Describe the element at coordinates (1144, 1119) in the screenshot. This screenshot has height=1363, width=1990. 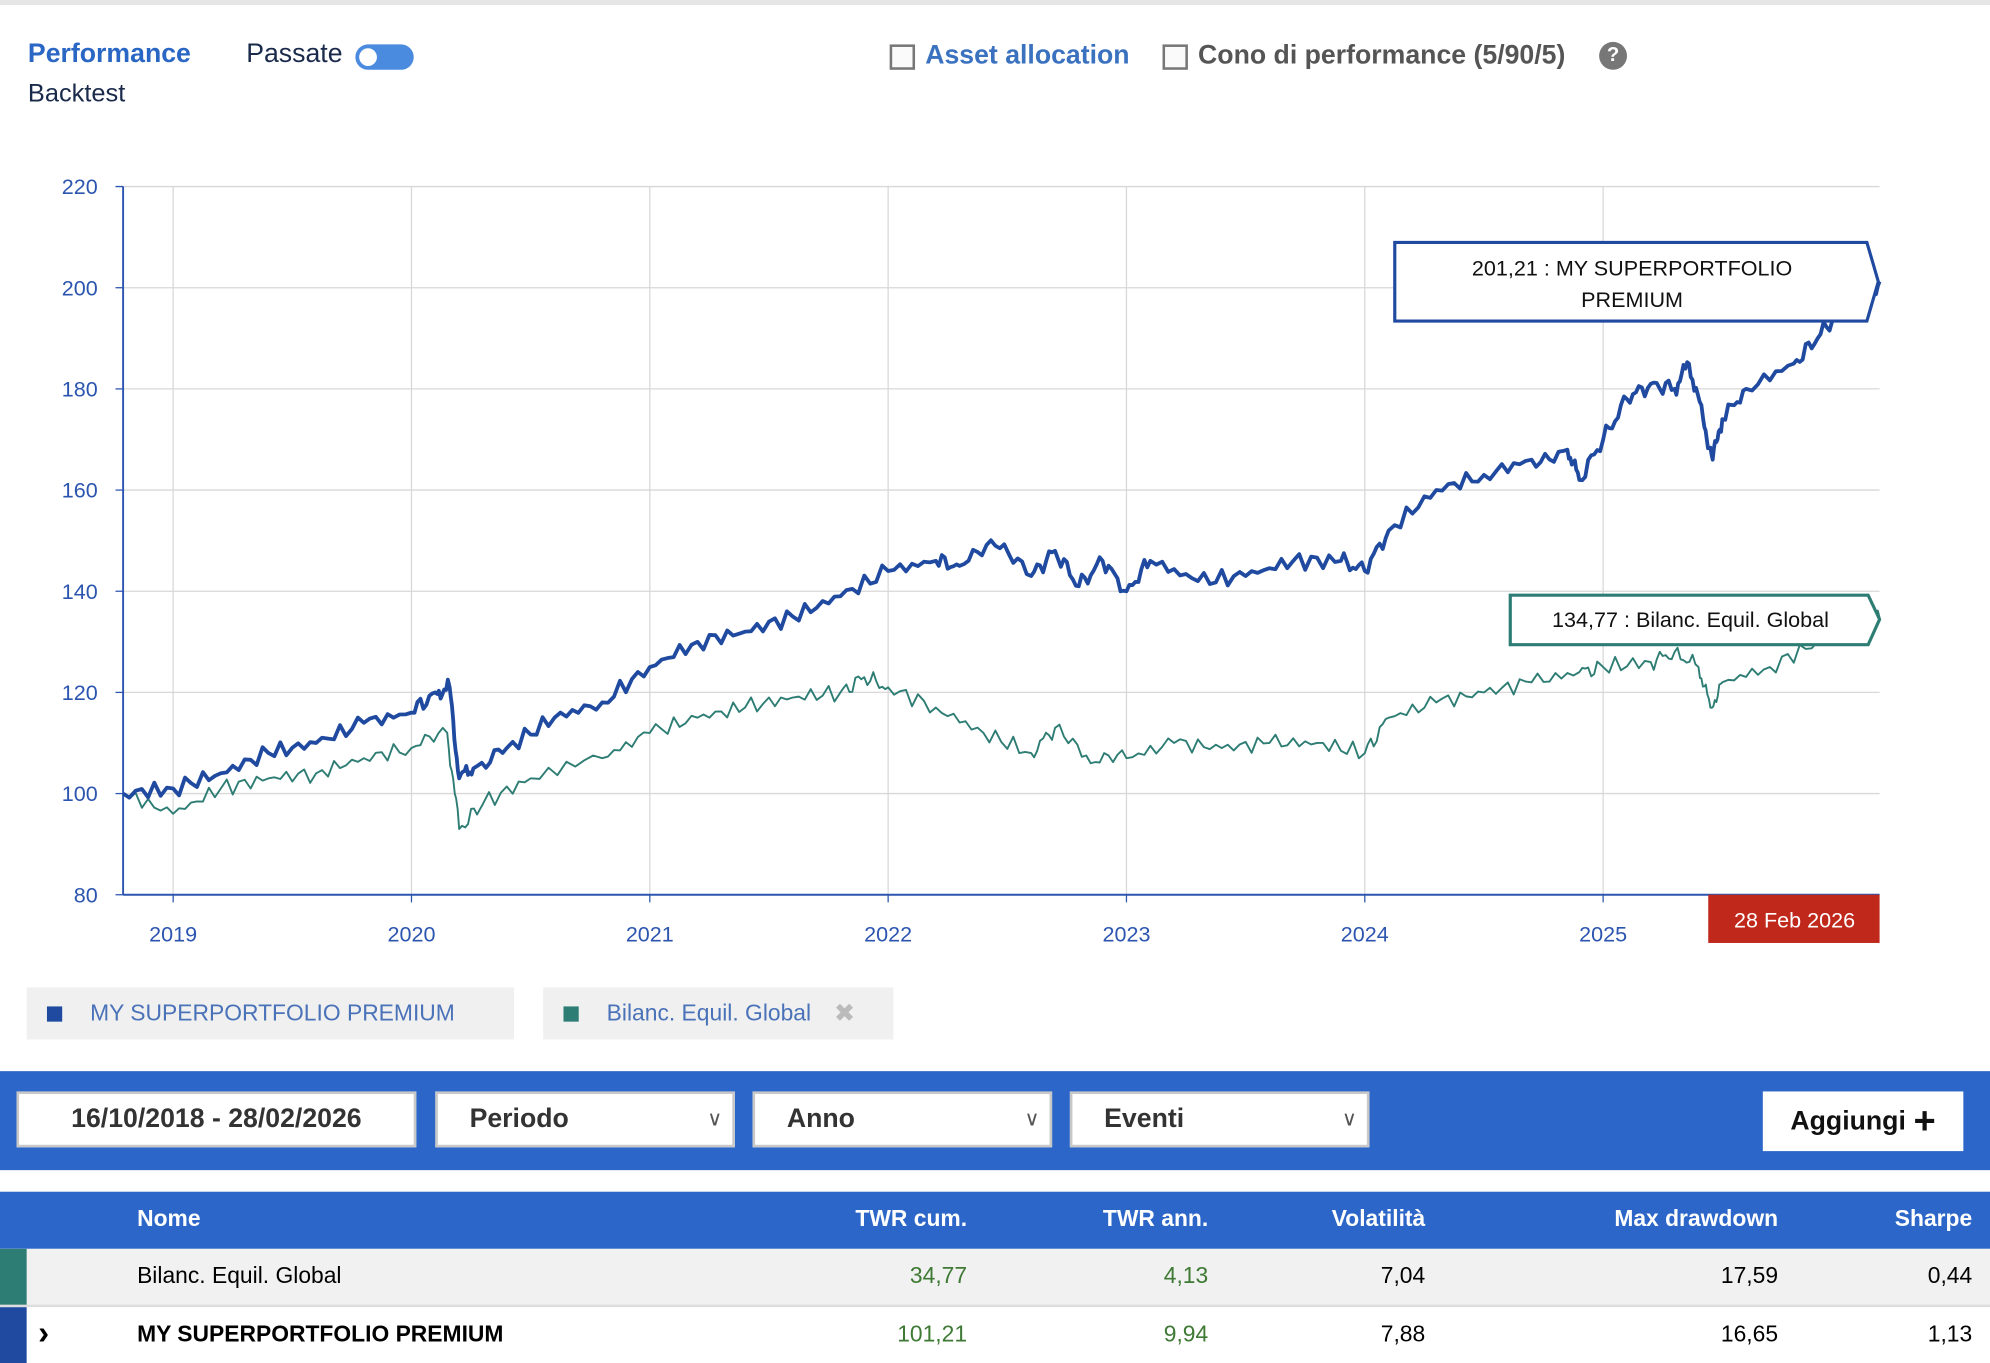
I see `eventi-label: Eventi` at that location.